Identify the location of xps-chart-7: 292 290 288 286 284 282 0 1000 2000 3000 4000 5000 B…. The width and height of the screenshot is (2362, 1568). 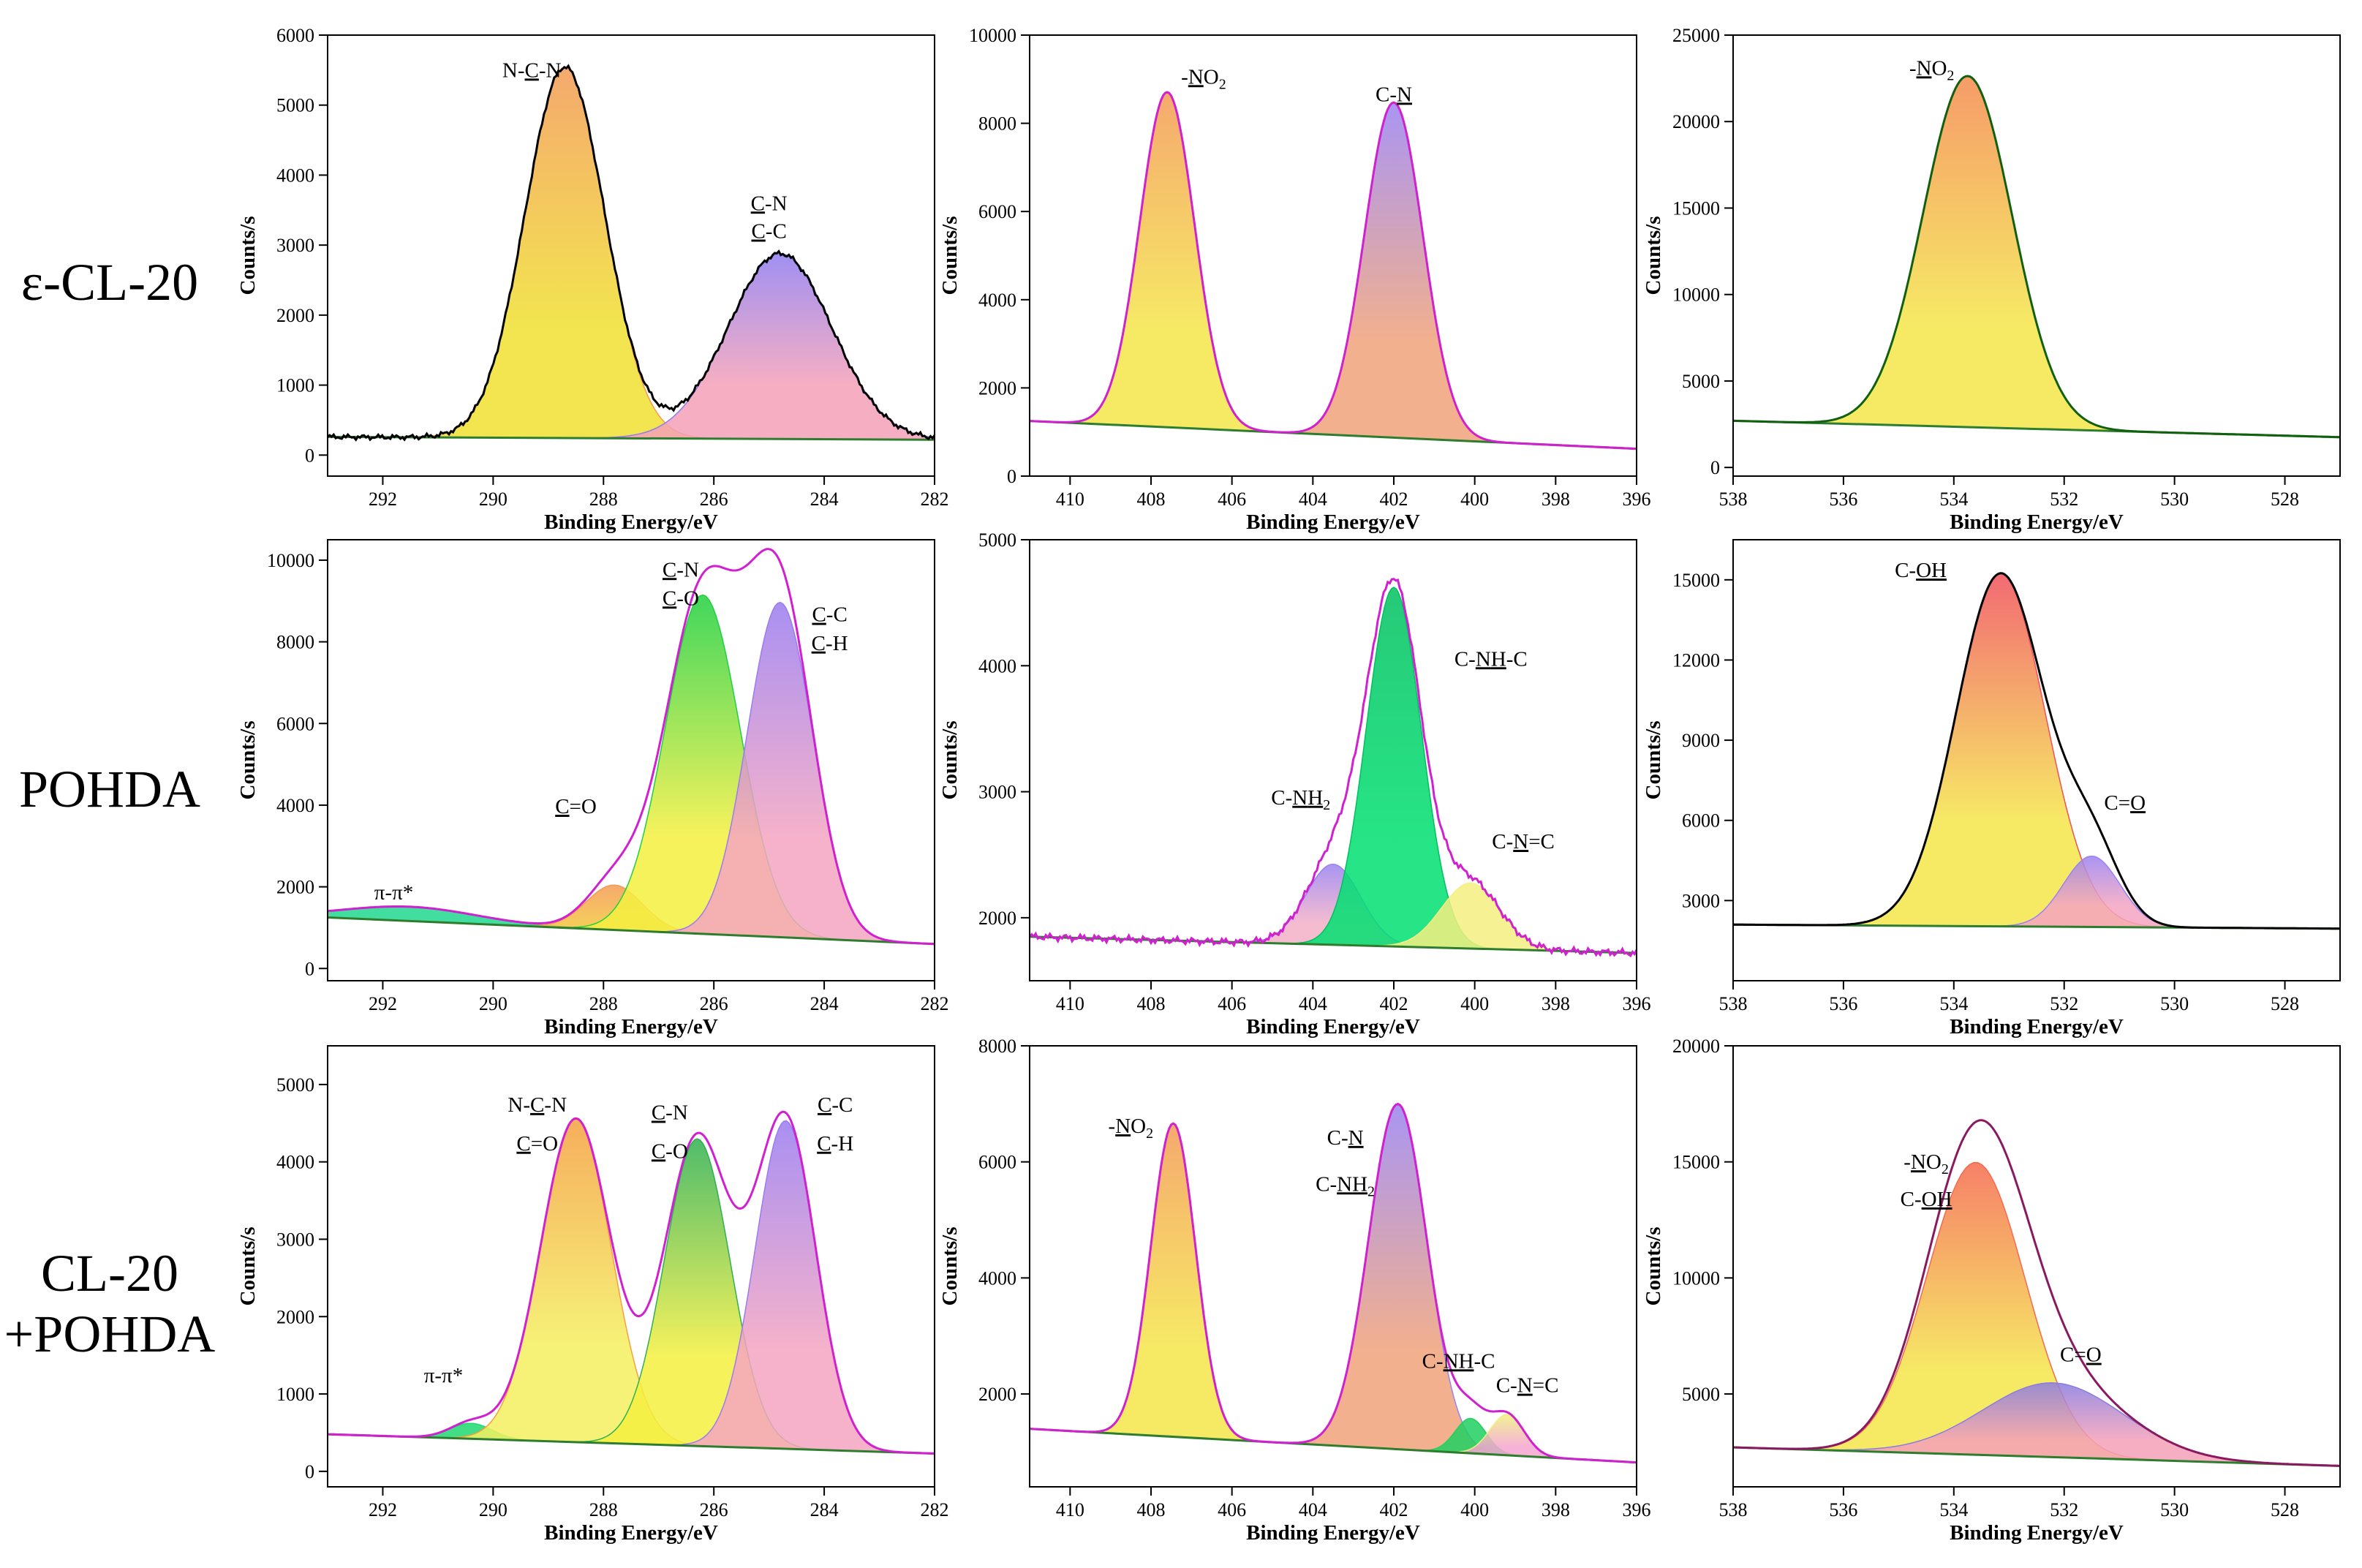
(592, 1295).